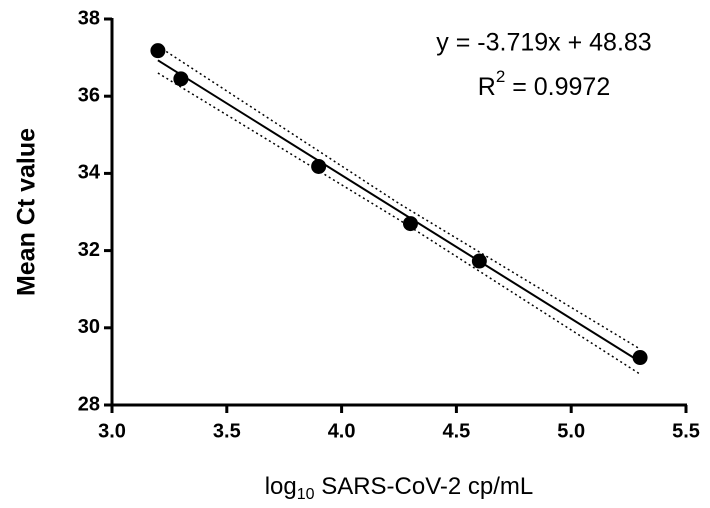  Describe the element at coordinates (227, 431) in the screenshot. I see `x-tick-label: 3.5` at that location.